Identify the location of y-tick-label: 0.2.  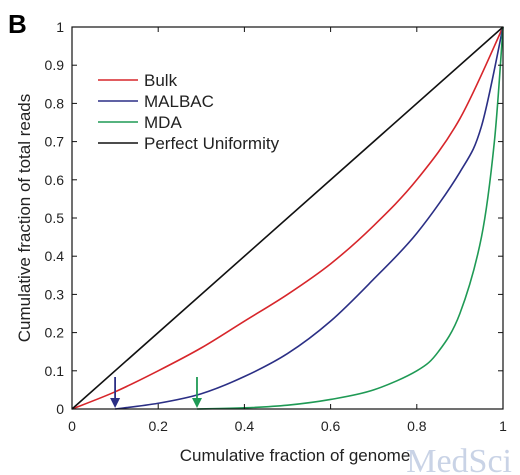
(55, 333).